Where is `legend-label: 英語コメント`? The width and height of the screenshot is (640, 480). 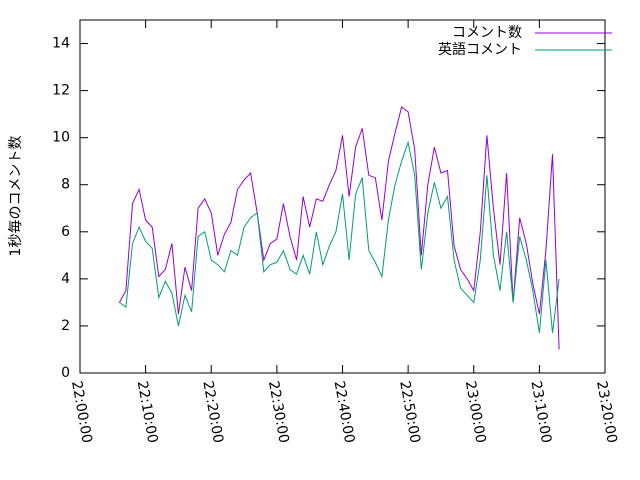
legend-label: 英語コメント is located at coordinates (480, 49).